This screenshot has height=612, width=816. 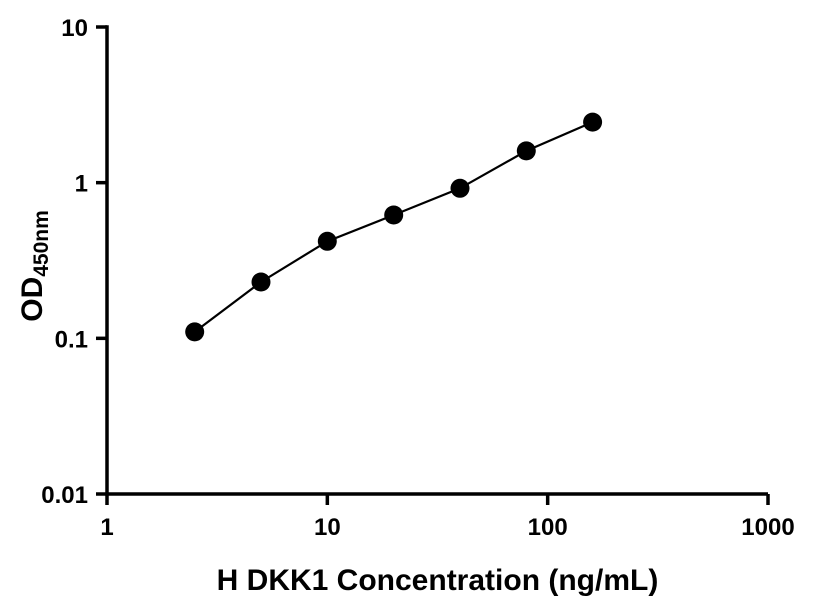 I want to click on x-tick-label: 1000, so click(x=767, y=527).